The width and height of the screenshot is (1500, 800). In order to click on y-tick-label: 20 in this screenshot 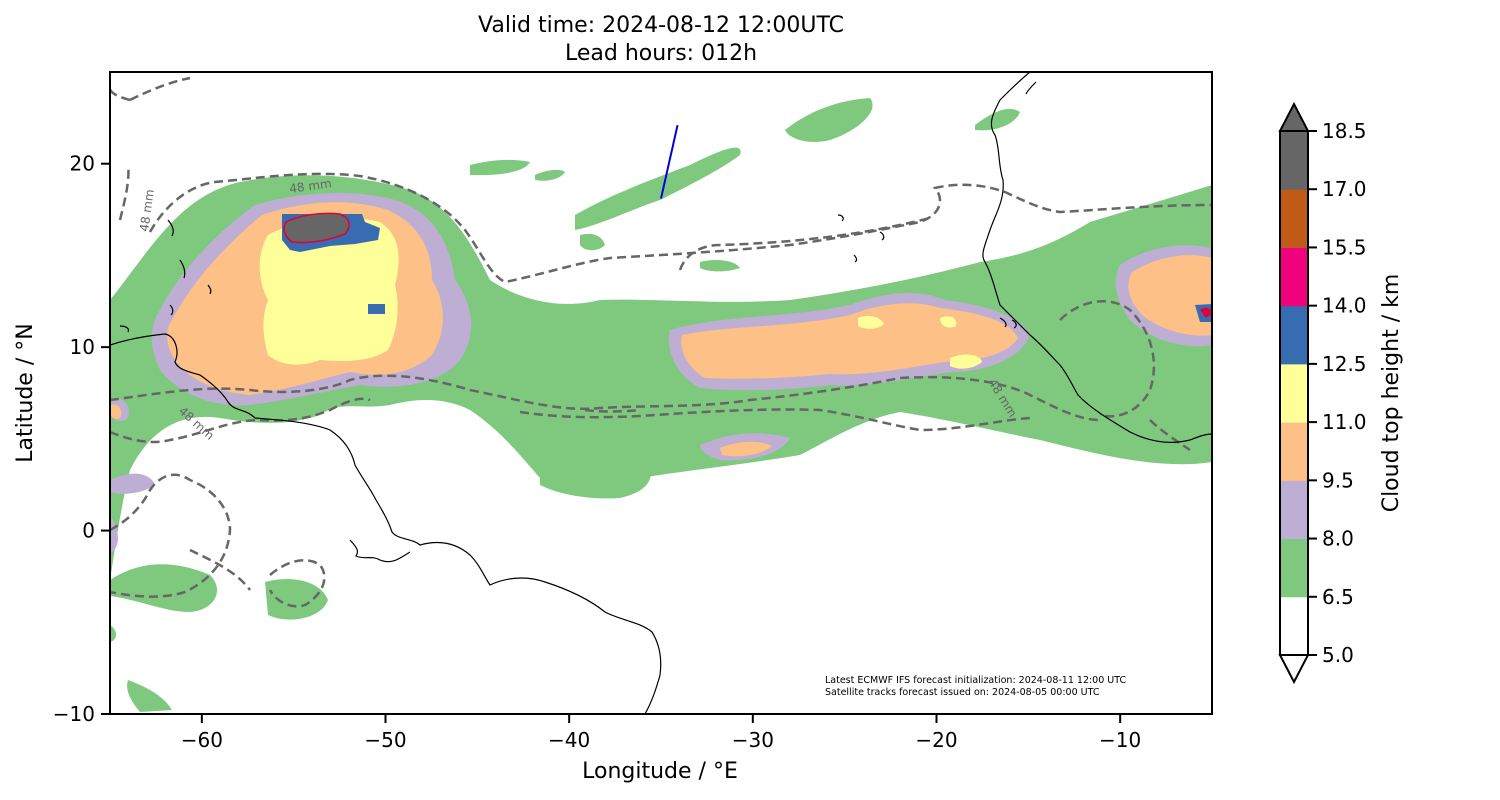, I will do `click(82, 164)`.